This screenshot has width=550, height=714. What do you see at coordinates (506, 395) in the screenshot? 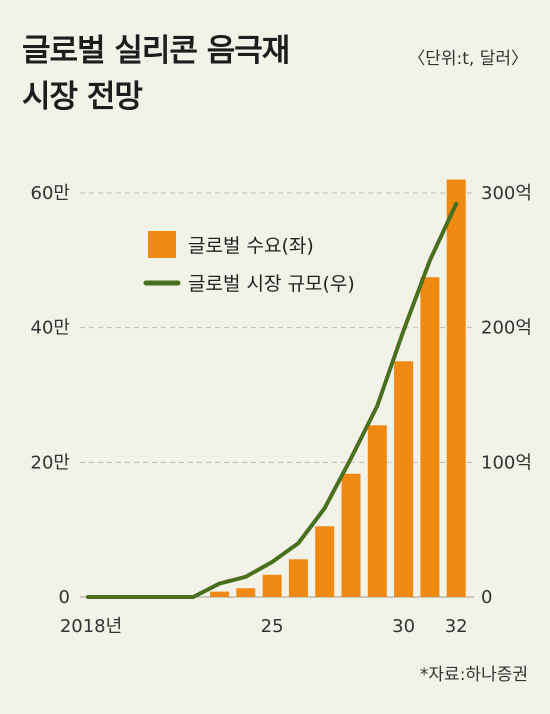
I see `y-axis-right: 0 100억 200억 300억` at bounding box center [506, 395].